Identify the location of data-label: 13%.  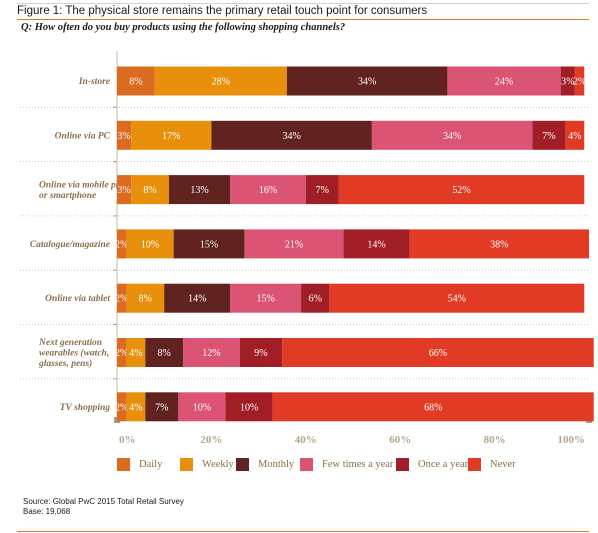
(199, 190).